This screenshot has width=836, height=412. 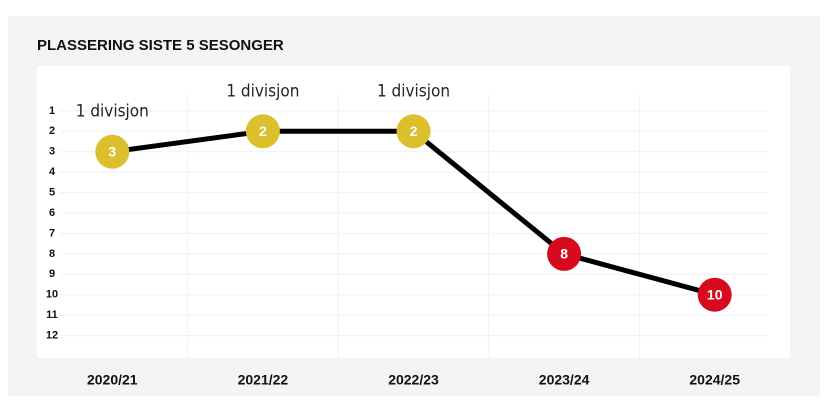 I want to click on y-tick-label: 8, so click(x=52, y=254).